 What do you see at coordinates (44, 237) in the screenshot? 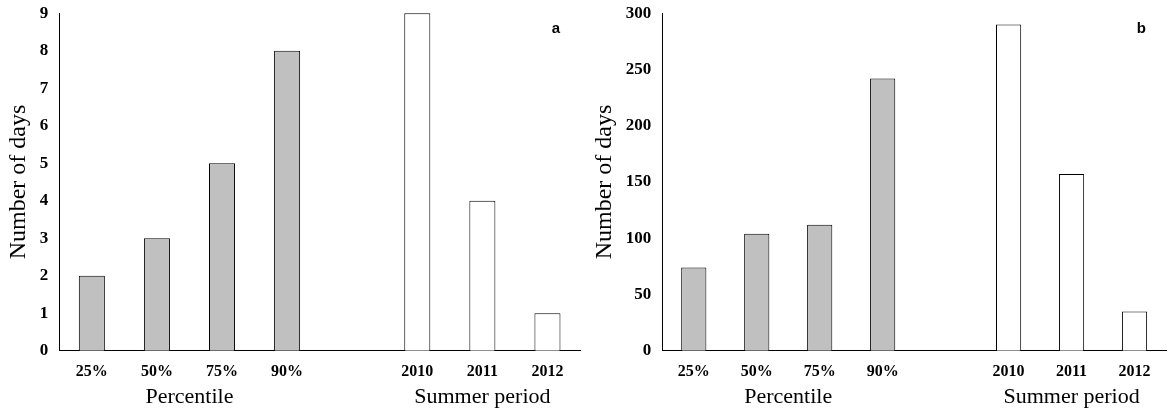
I see `y-tick-label: 3` at bounding box center [44, 237].